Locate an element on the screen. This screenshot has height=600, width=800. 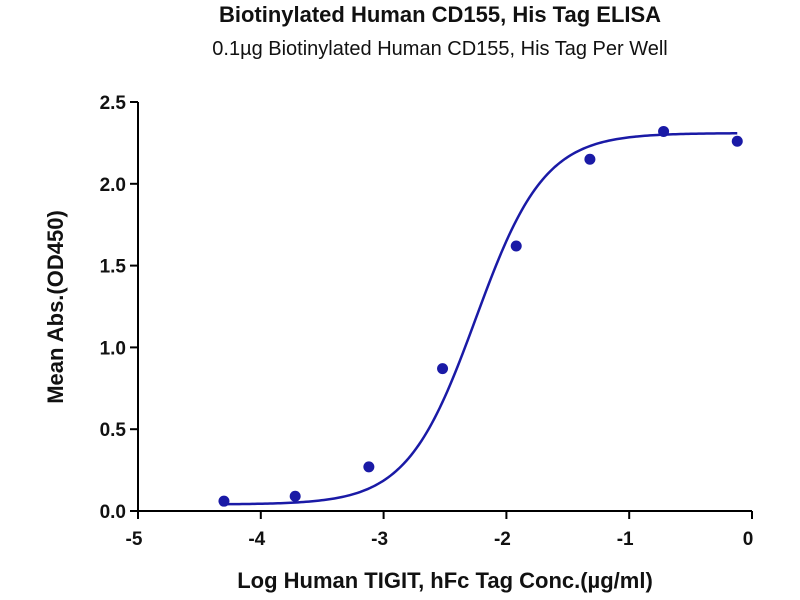
y-tick-label: 1.0 is located at coordinates (113, 348).